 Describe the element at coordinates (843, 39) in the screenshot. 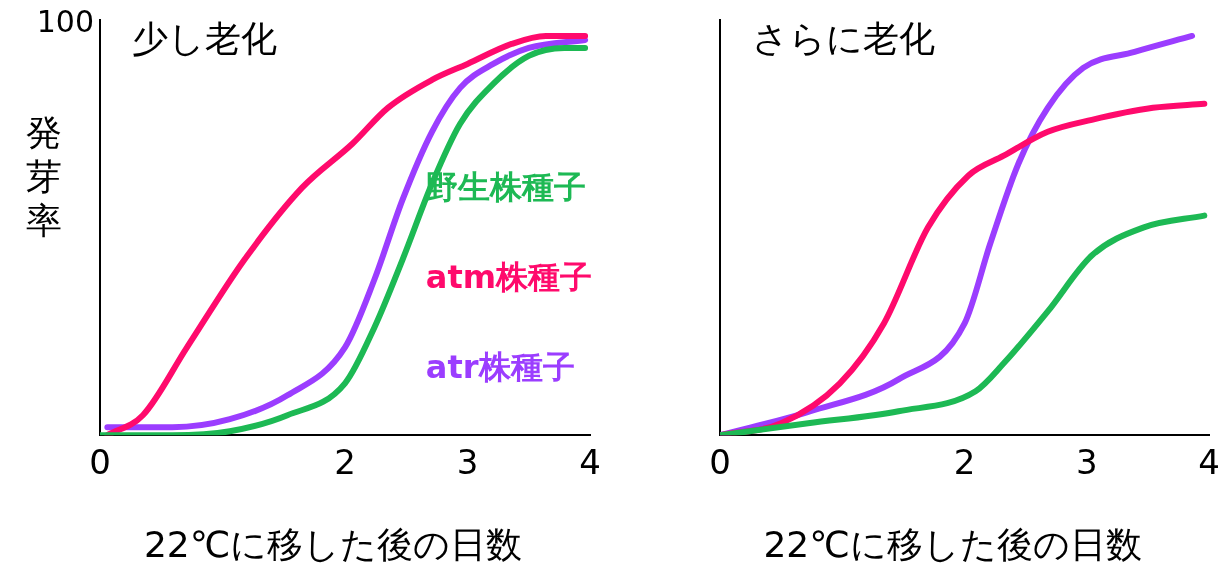

I see `chart-title: さらに老化` at that location.